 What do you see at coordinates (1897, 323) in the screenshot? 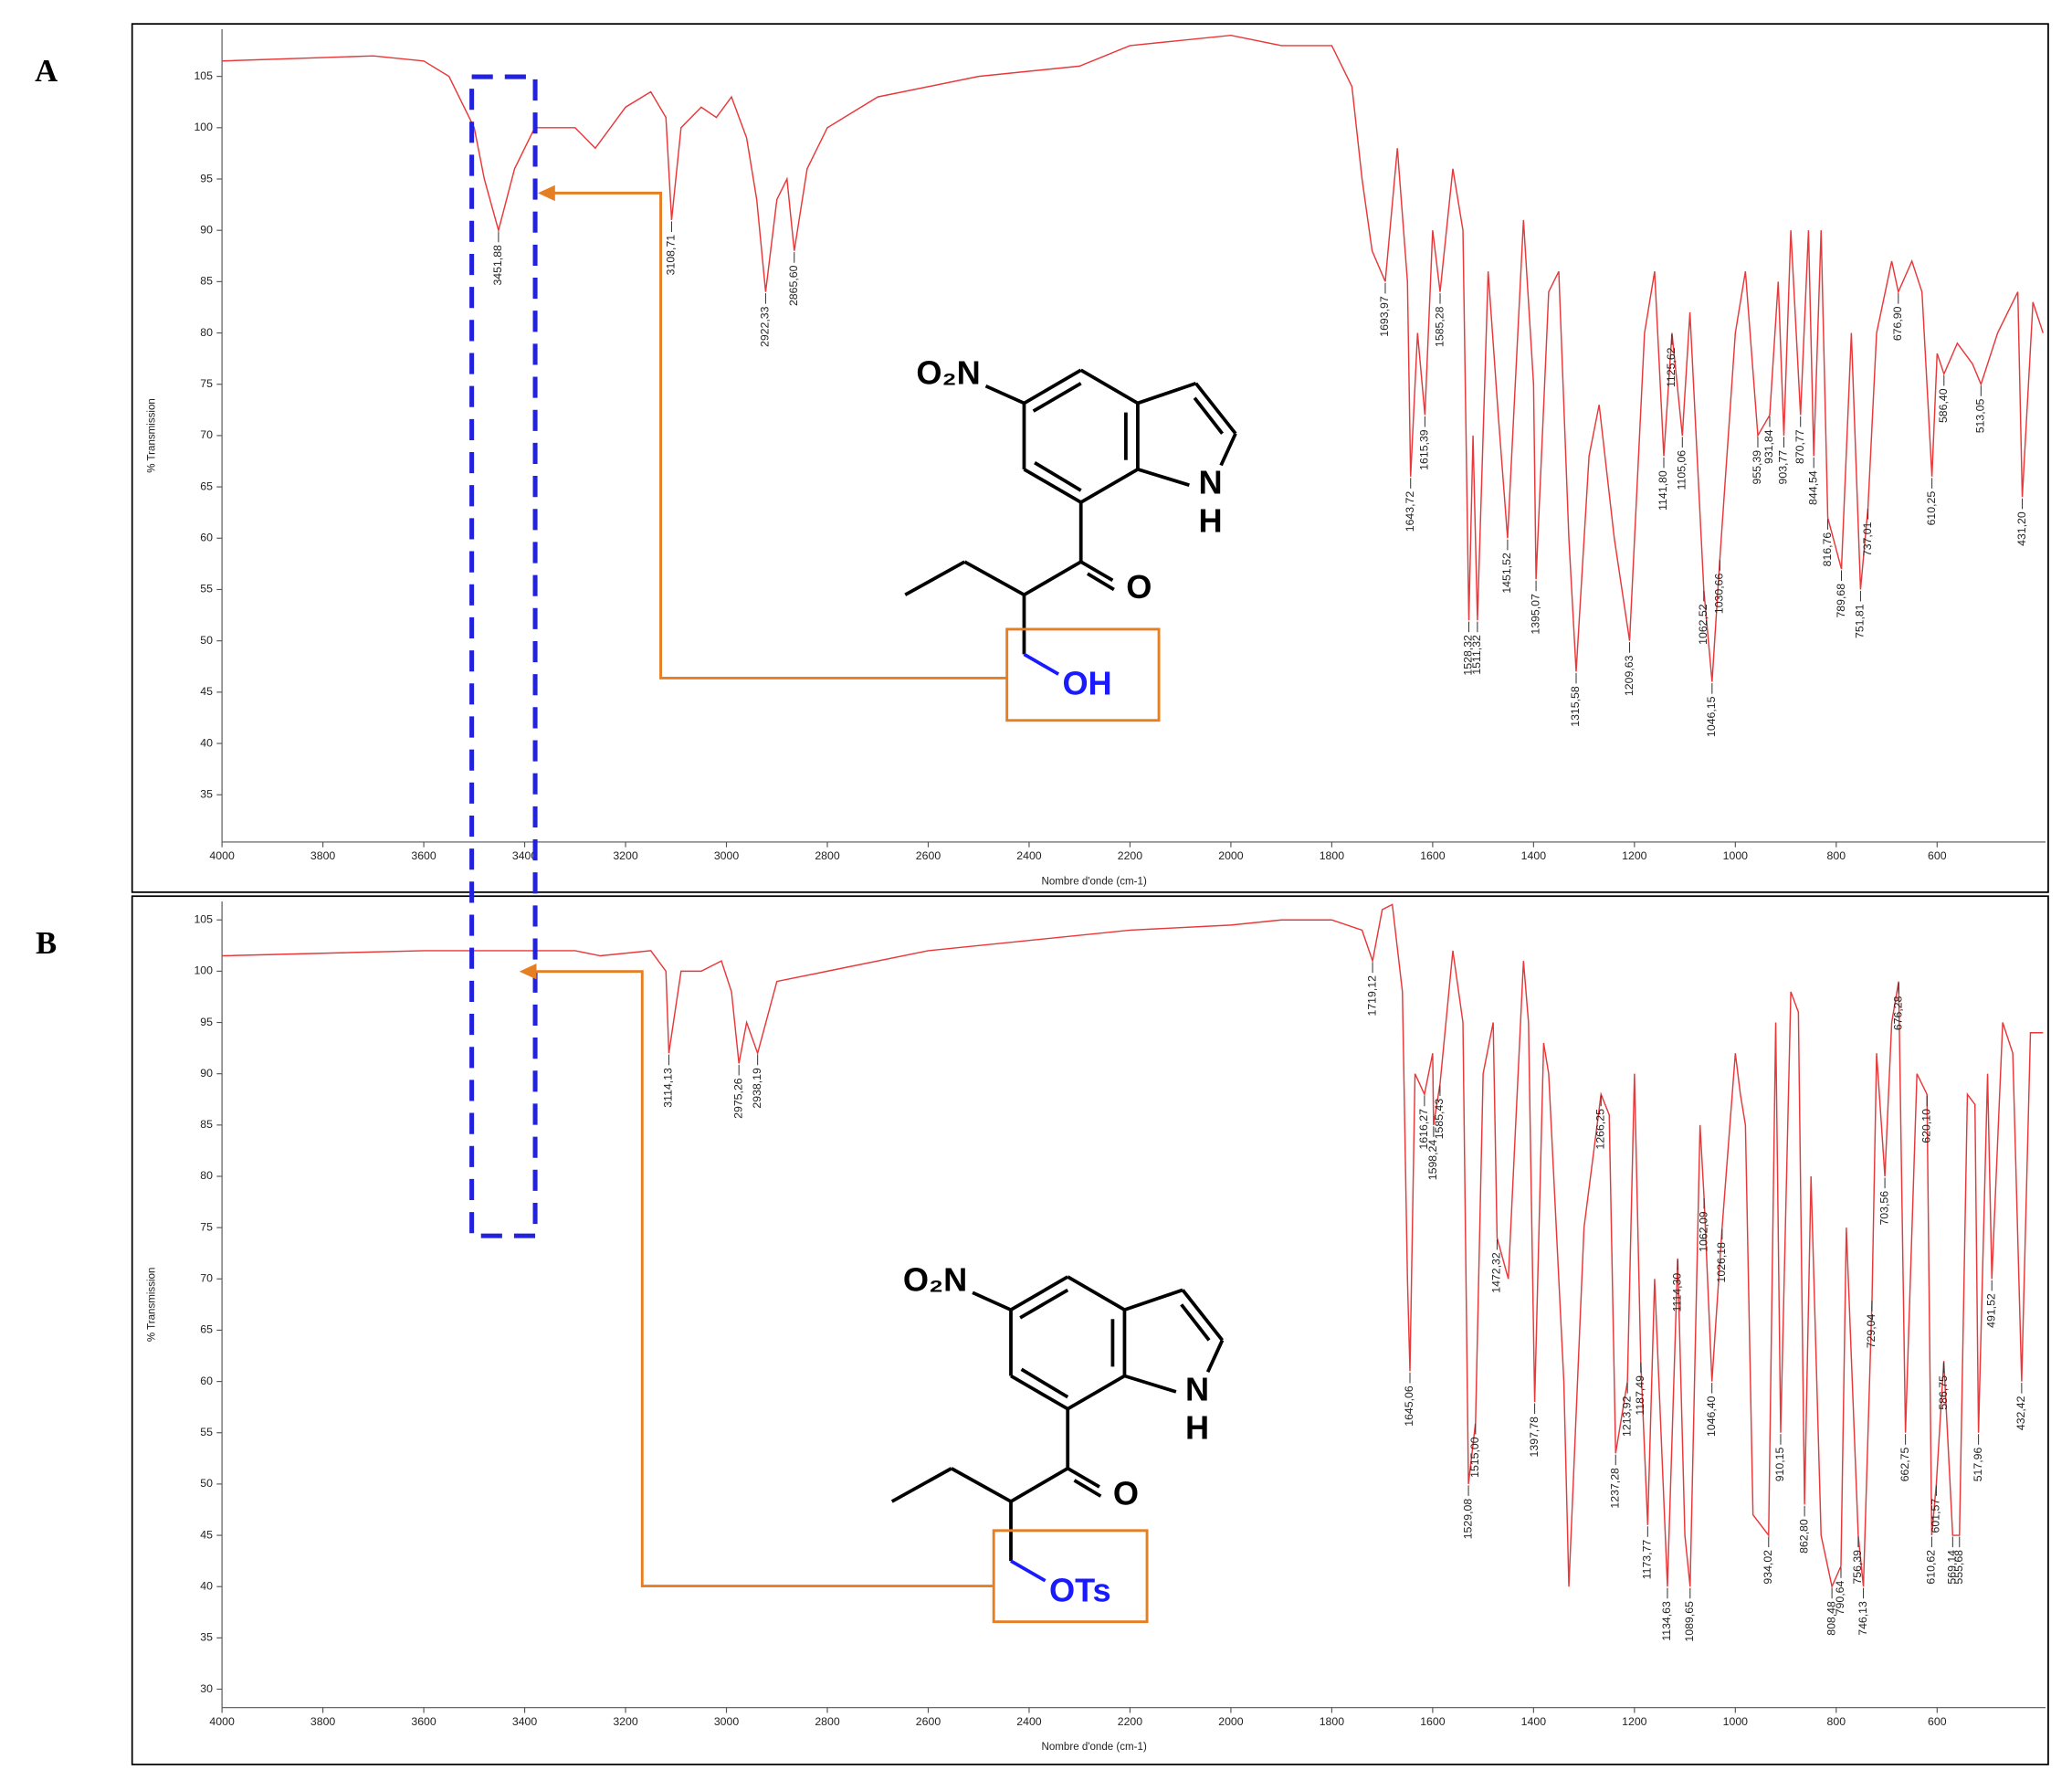
I see `peak-label: 676,90` at bounding box center [1897, 323].